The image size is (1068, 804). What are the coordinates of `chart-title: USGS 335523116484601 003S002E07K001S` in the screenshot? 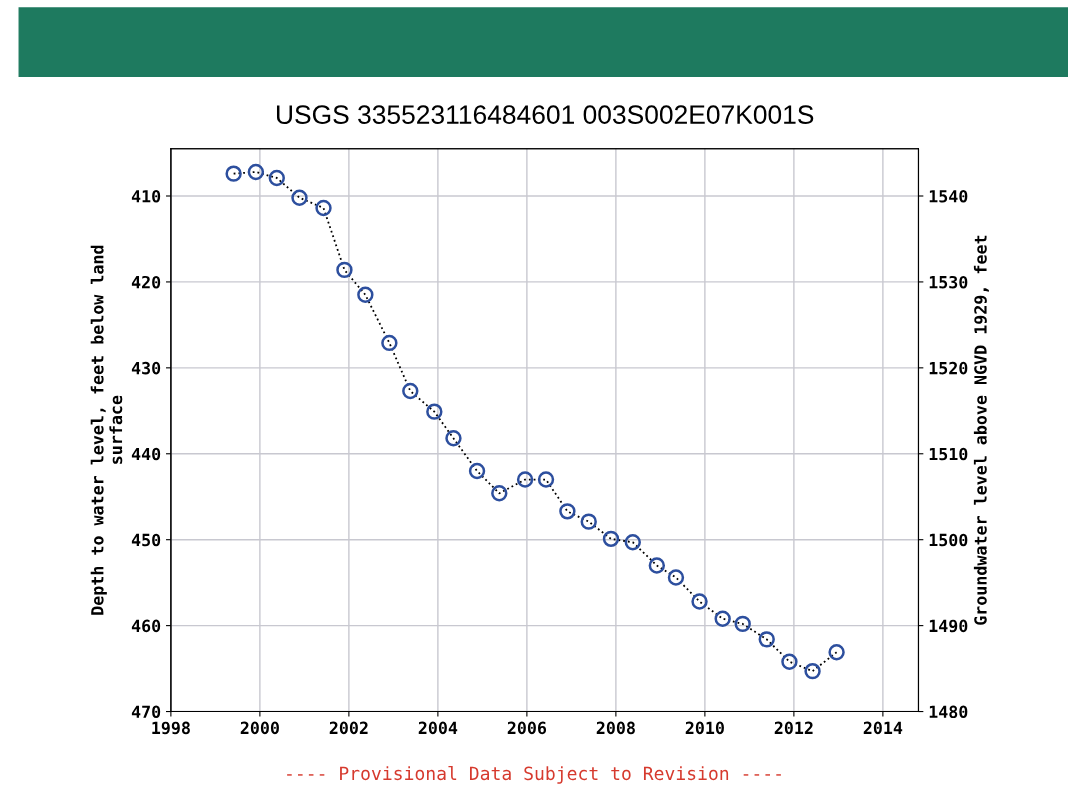 It's located at (545, 114).